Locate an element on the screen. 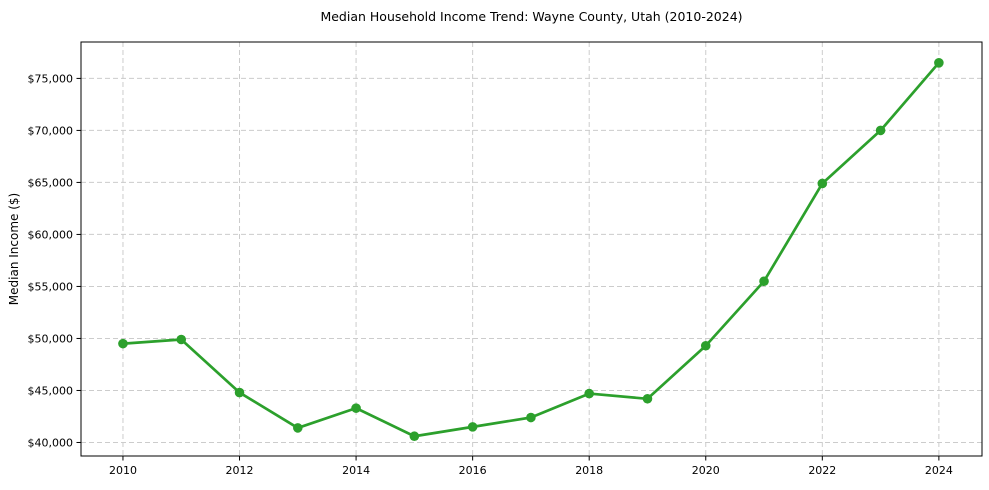 Image resolution: width=989 pixels, height=490 pixels. x-tick-label: 2014 is located at coordinates (356, 470).